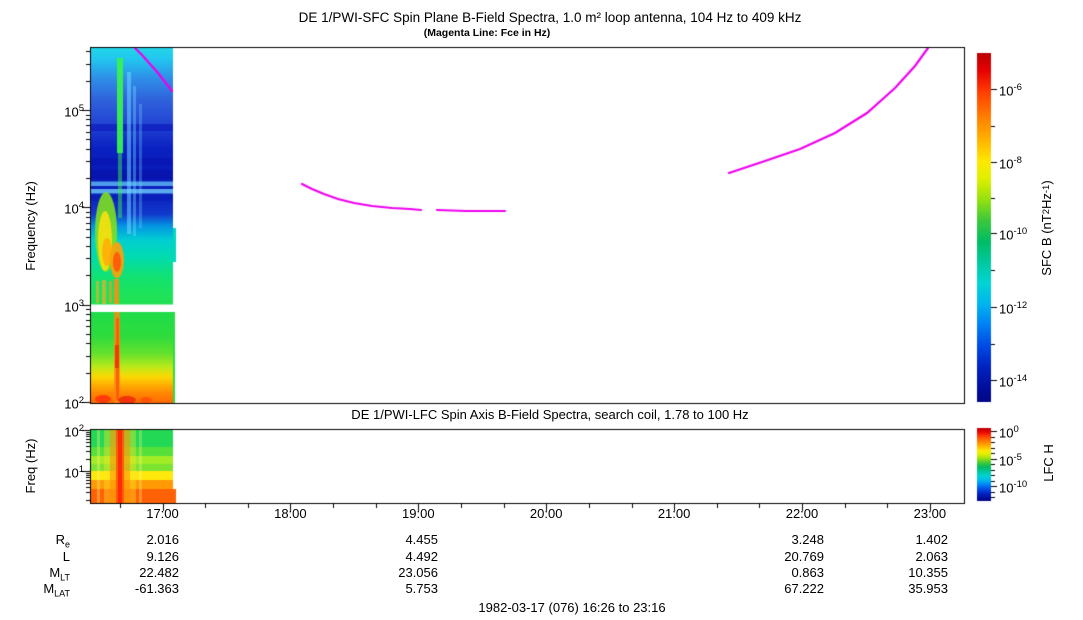 The image size is (1083, 620). Describe the element at coordinates (162, 539) in the screenshot. I see `orbit-value: 2.016` at that location.